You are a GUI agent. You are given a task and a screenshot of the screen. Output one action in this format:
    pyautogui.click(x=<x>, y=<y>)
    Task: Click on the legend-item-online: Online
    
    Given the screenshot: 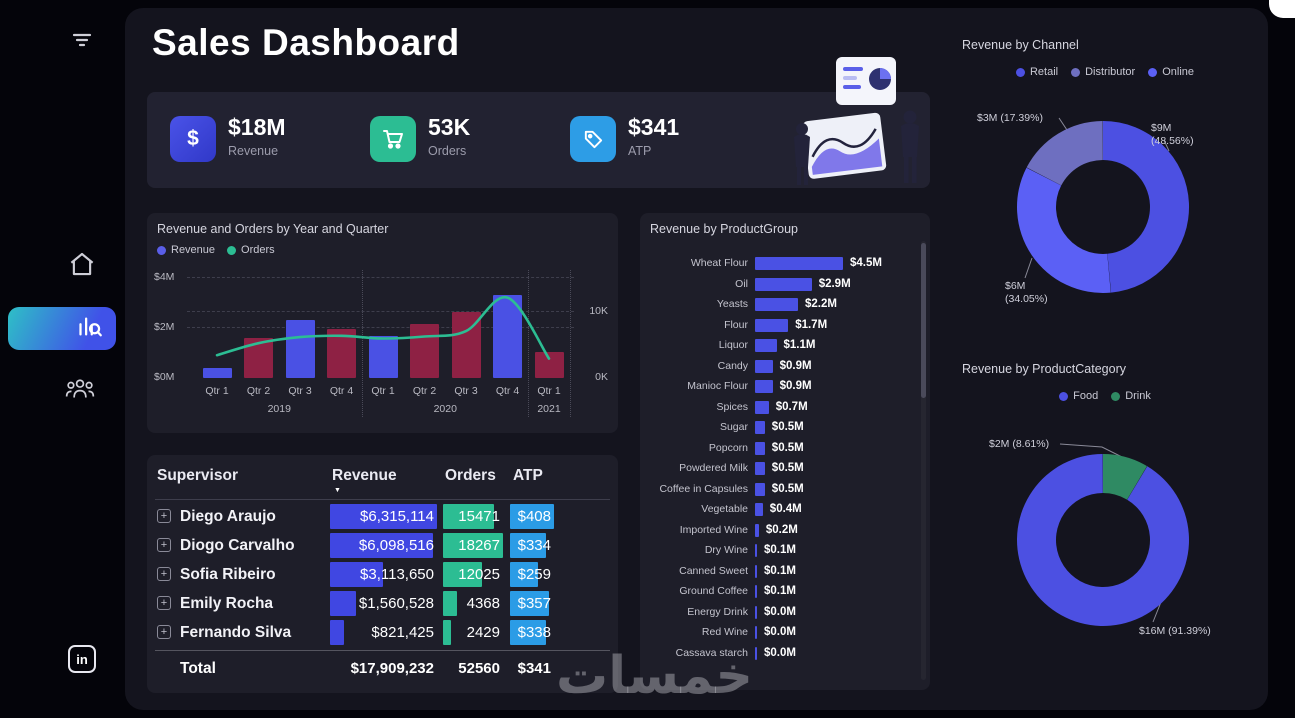 What is the action you would take?
    pyautogui.click(x=1171, y=72)
    